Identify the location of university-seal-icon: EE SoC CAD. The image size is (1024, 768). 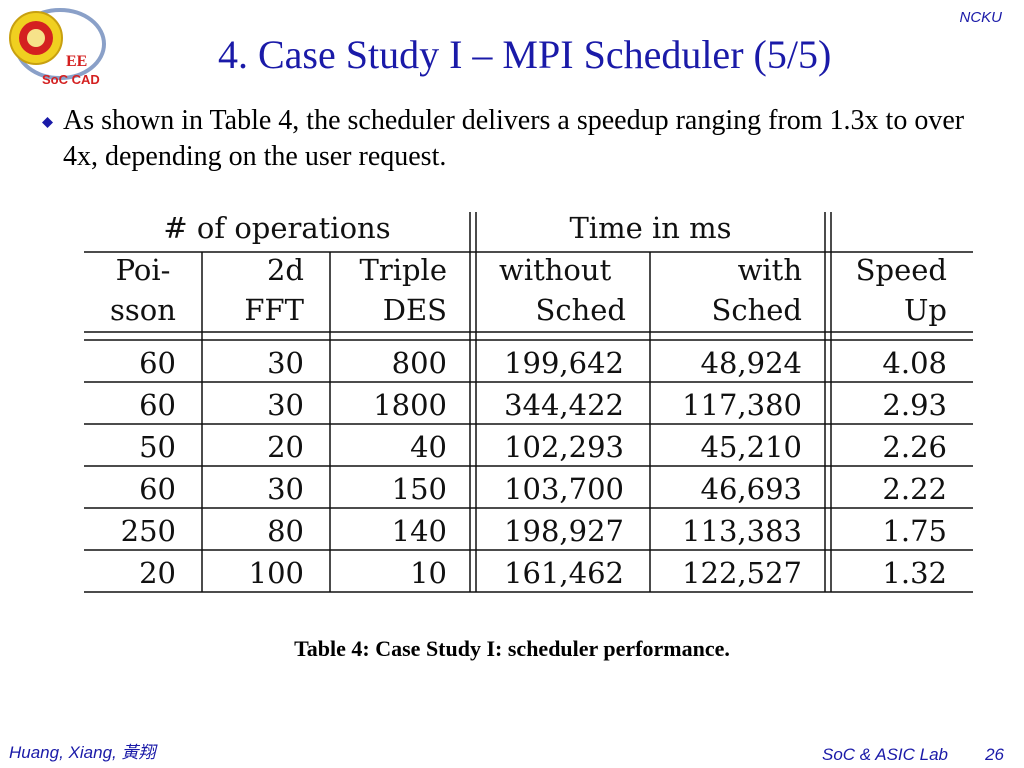
(57, 47).